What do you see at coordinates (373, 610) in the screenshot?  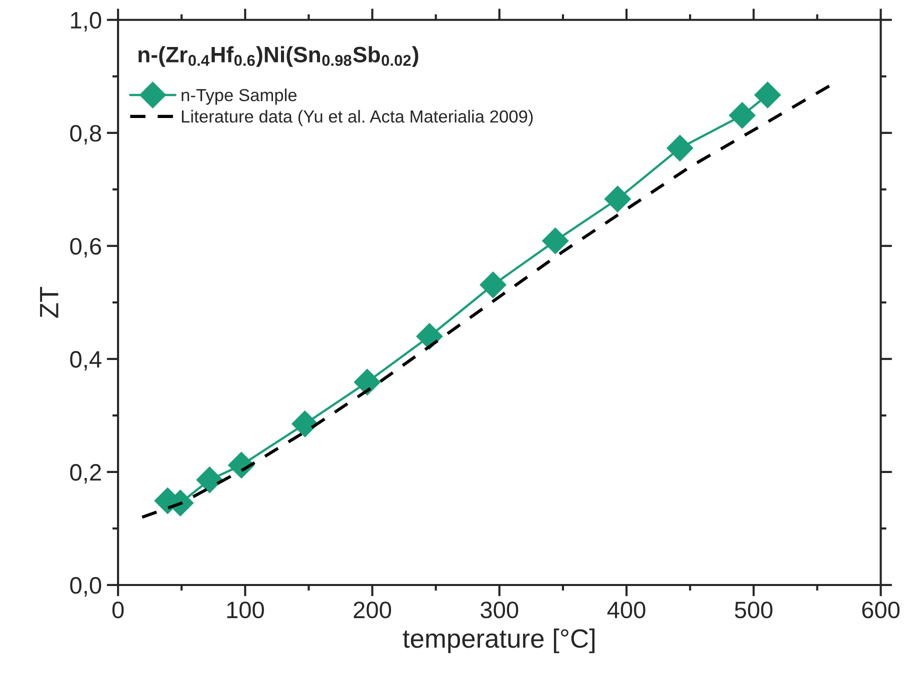 I see `x-tick-label: 200` at bounding box center [373, 610].